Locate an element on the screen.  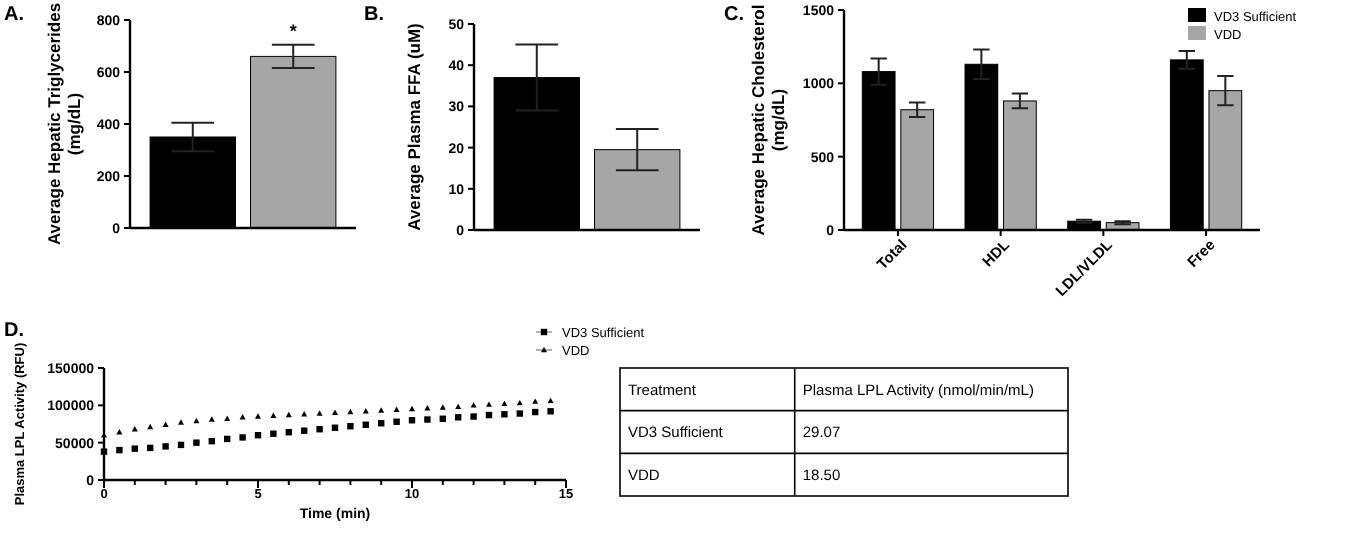
chart-title: C. is located at coordinates (734, 15).